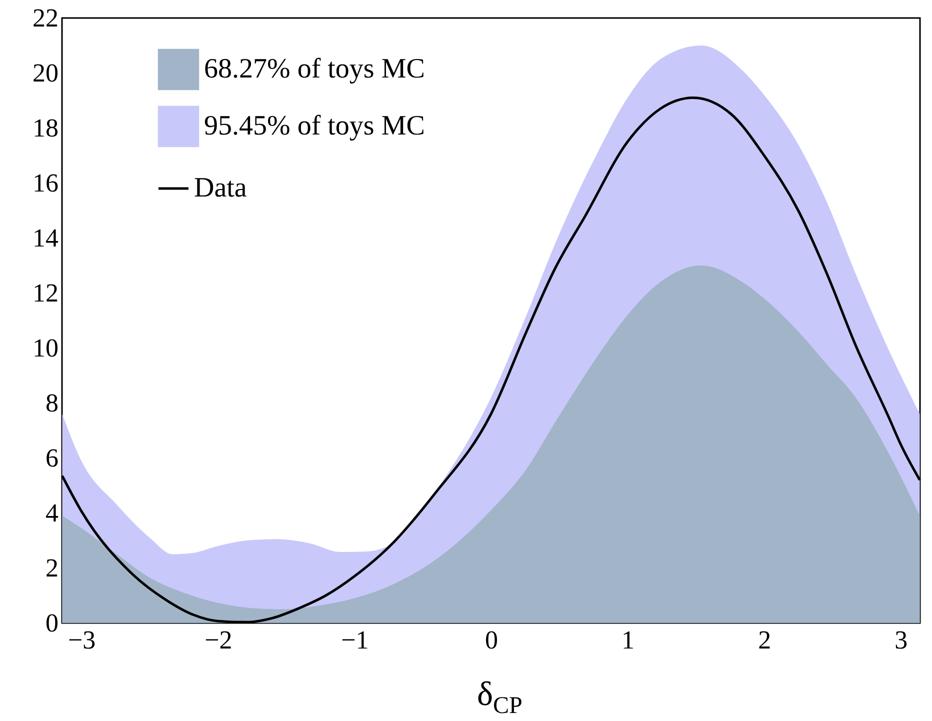  What do you see at coordinates (218, 640) in the screenshot?
I see `x-tick-label: −2` at bounding box center [218, 640].